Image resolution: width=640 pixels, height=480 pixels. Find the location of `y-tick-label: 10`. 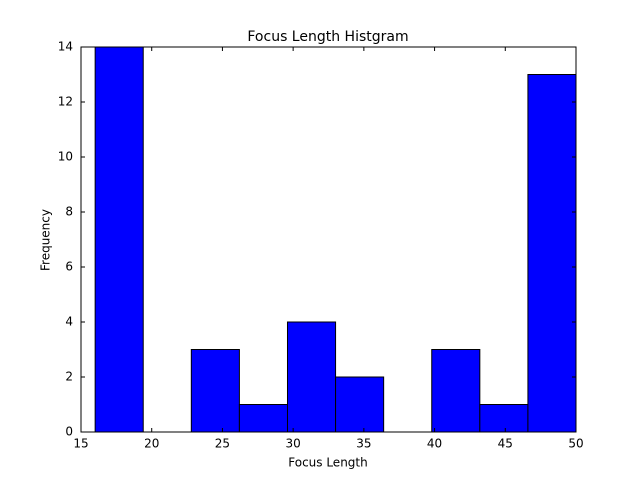

y-tick-label: 10 is located at coordinates (65, 157).